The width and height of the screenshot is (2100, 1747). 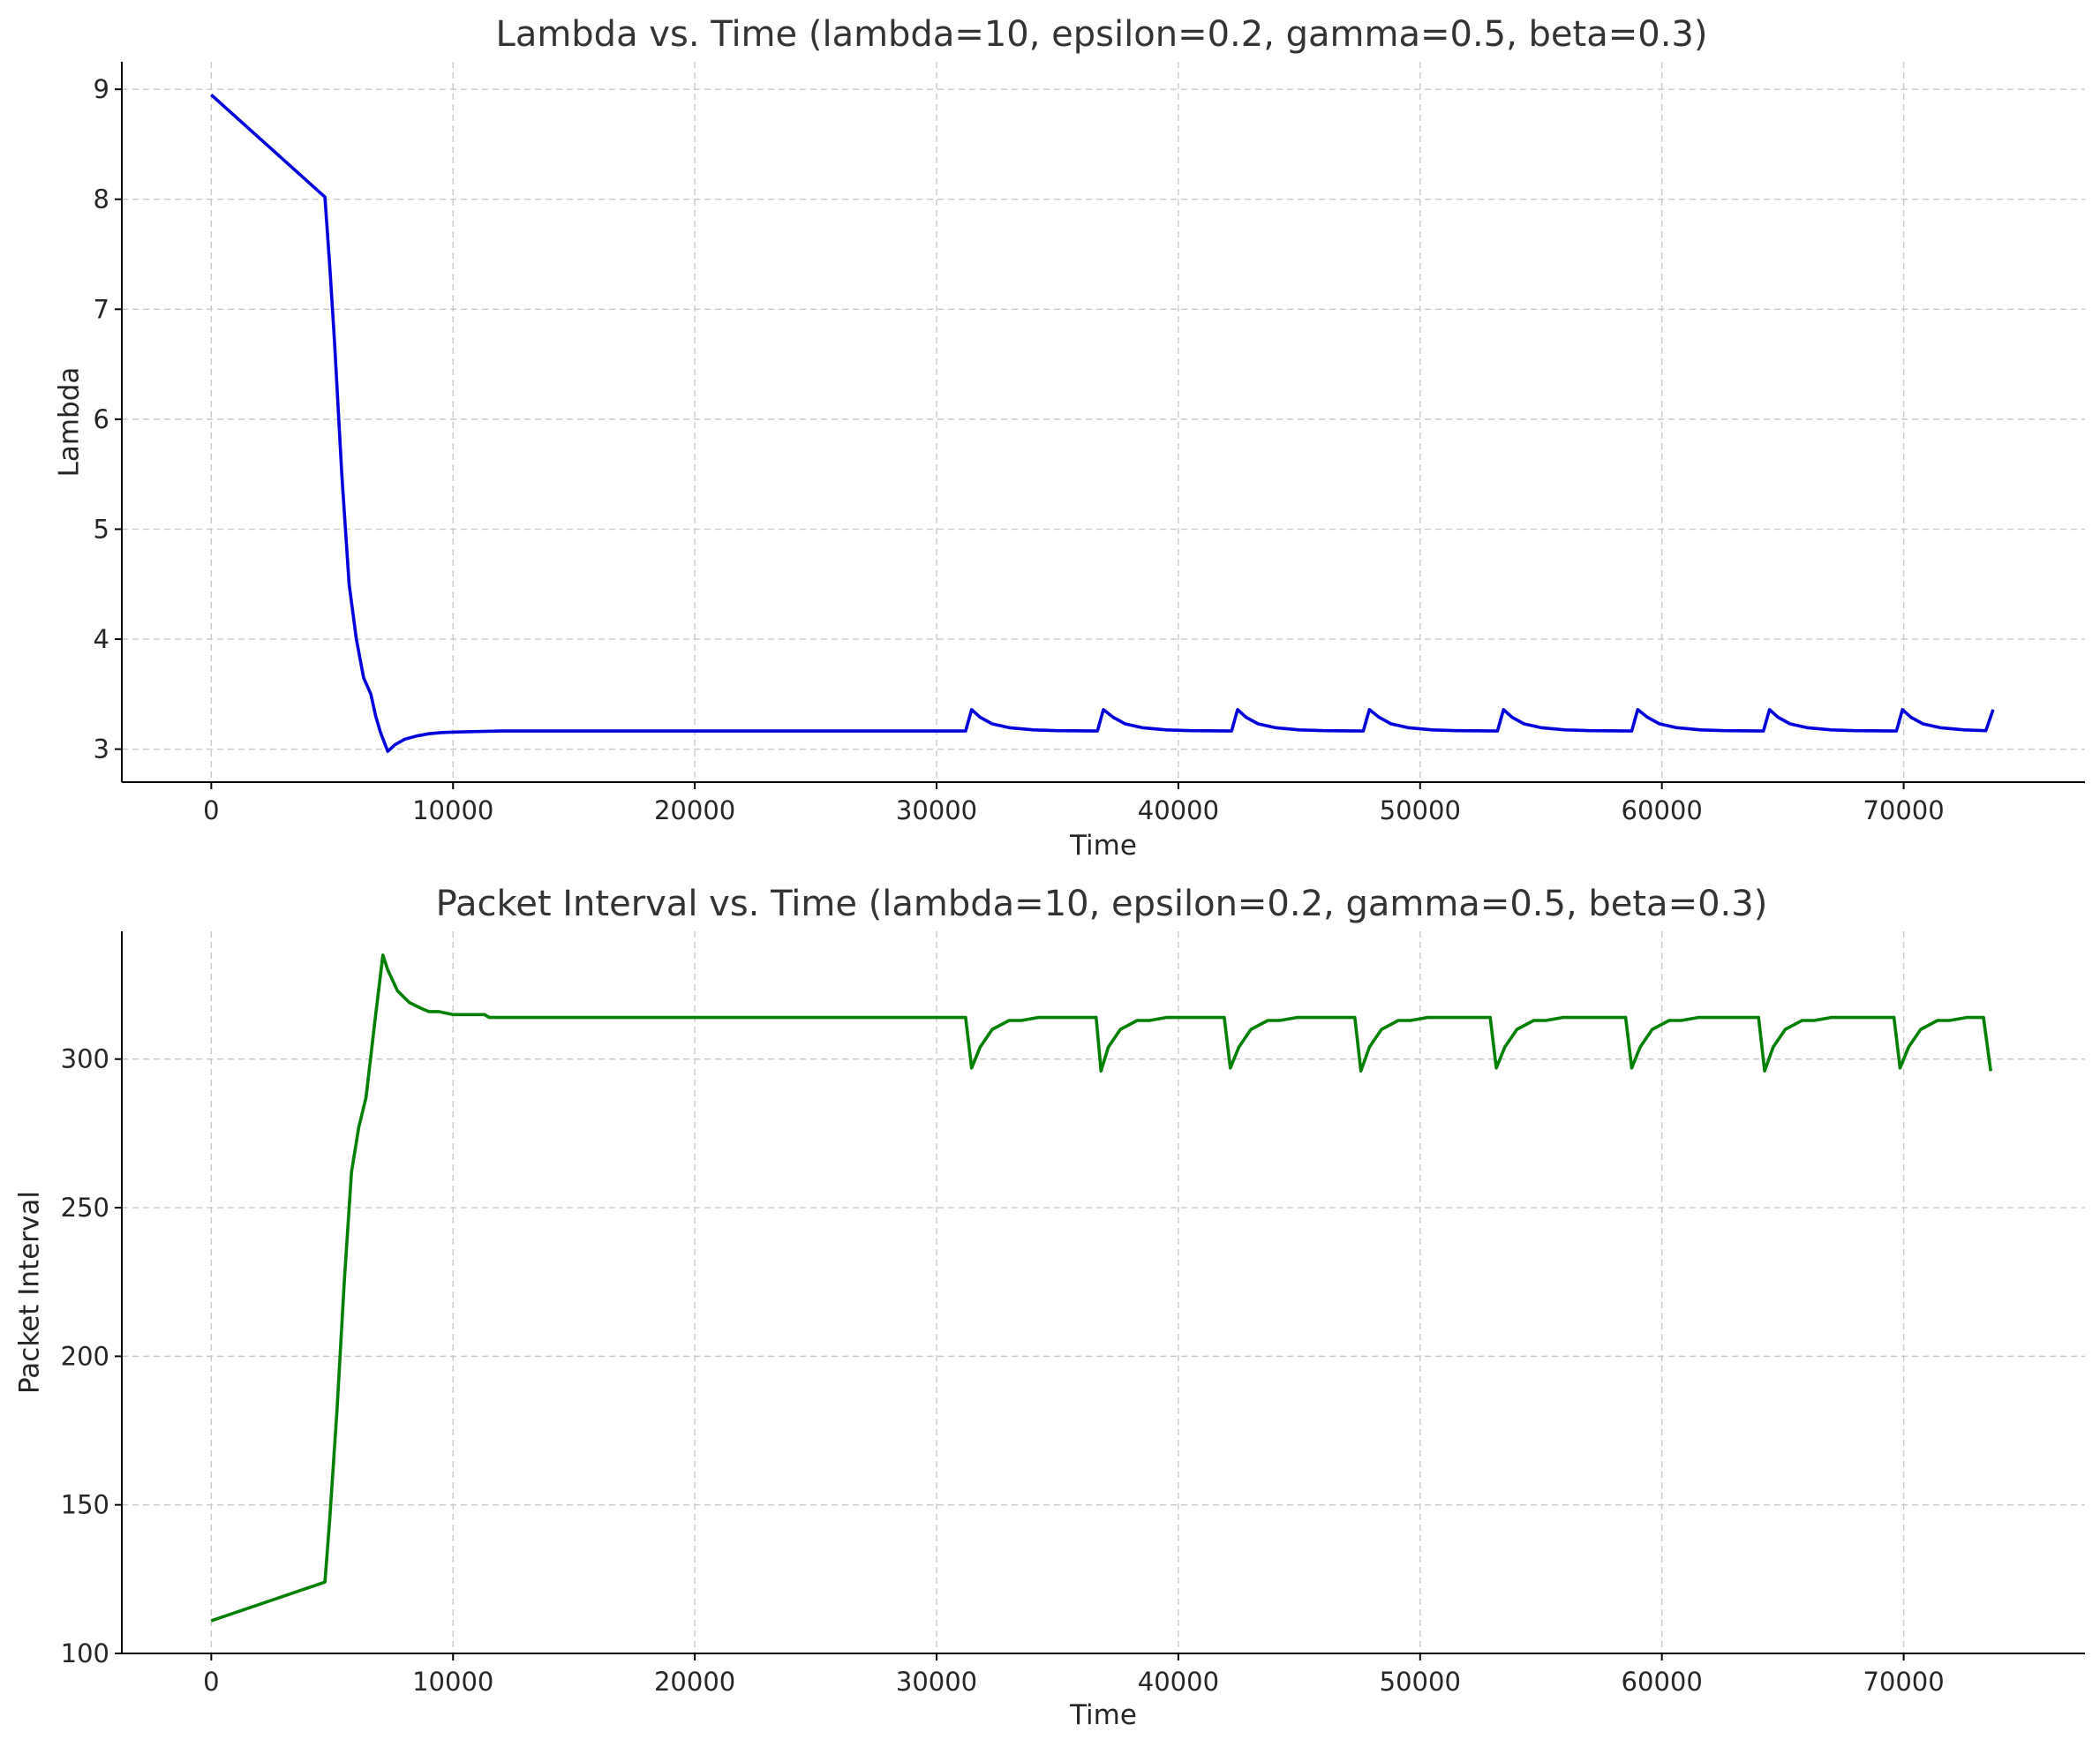 What do you see at coordinates (936, 810) in the screenshot?
I see `lambda-x-tick-label: 30000` at bounding box center [936, 810].